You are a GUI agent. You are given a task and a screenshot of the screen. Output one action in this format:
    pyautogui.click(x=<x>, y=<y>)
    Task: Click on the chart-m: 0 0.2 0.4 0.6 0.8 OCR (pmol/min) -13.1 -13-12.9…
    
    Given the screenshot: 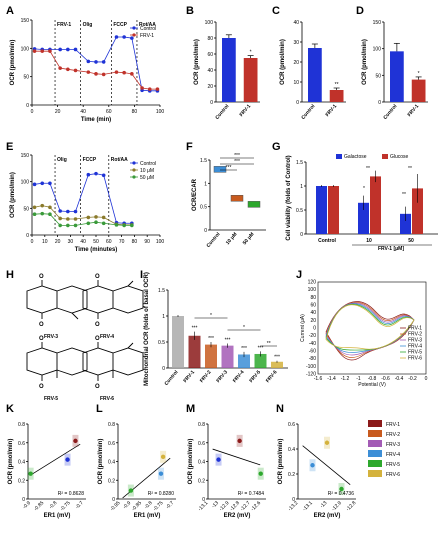 What is the action you would take?
    pyautogui.click(x=227, y=470)
    